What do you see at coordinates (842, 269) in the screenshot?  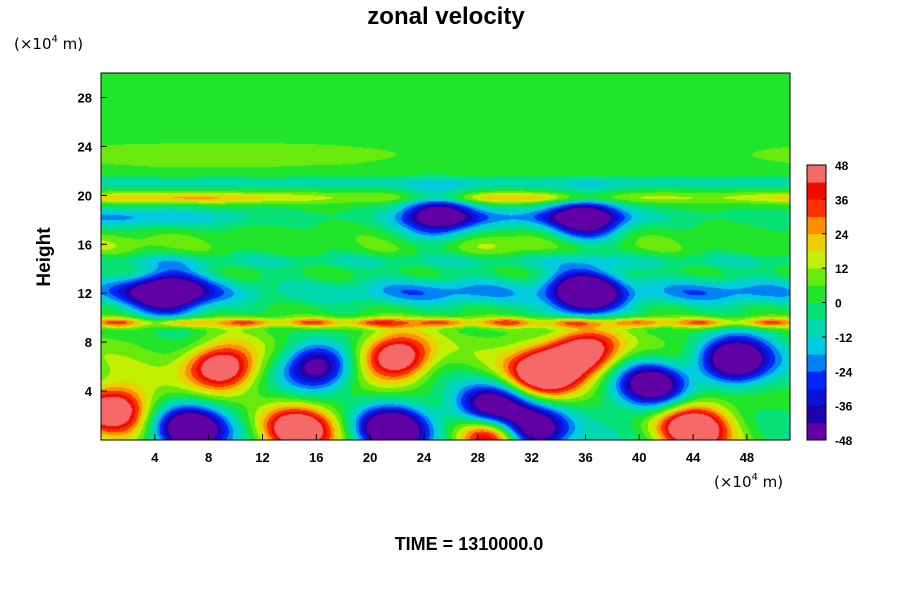 I see `colorbar-tick-label: 12` at bounding box center [842, 269].